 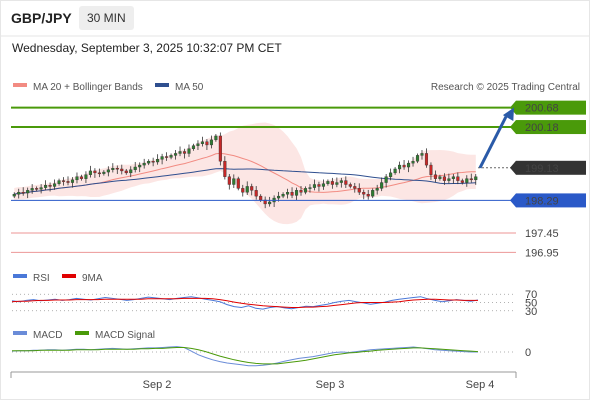 What do you see at coordinates (125, 335) in the screenshot?
I see `legend-label-macd-signal: MACD Signal` at bounding box center [125, 335].